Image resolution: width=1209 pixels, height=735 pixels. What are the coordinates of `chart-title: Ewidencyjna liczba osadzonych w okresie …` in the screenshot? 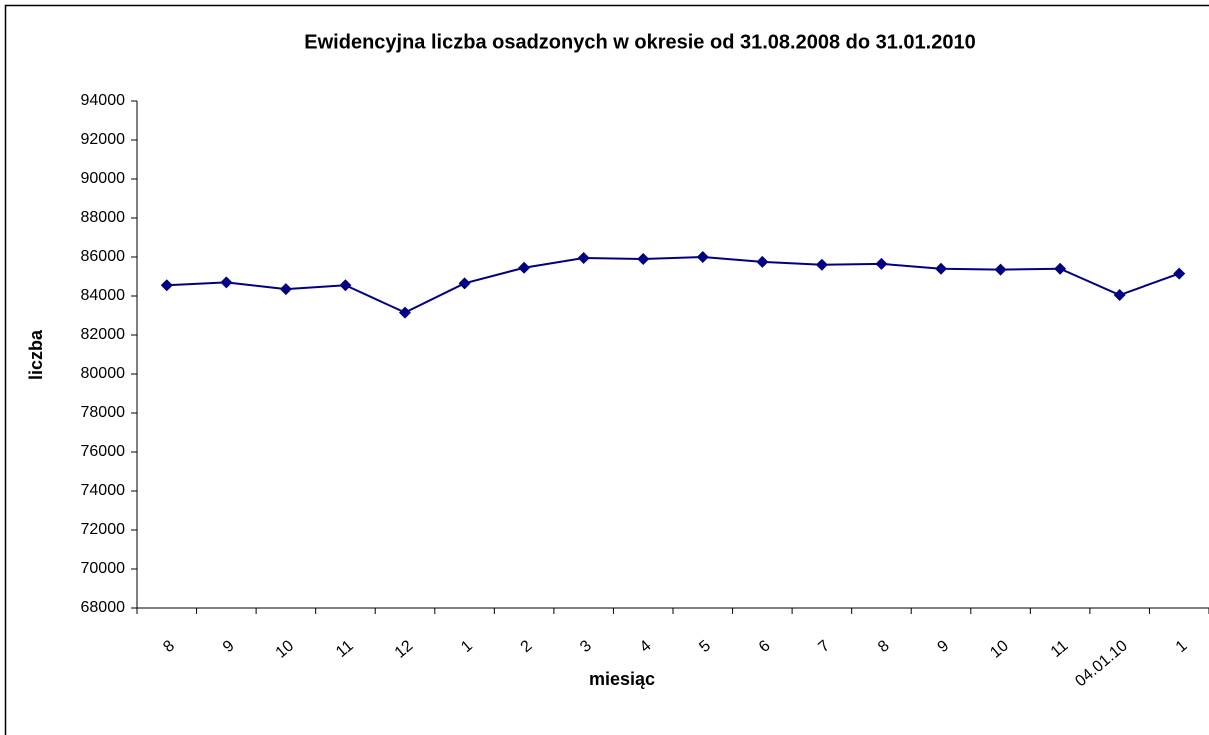 It's located at (639, 42).